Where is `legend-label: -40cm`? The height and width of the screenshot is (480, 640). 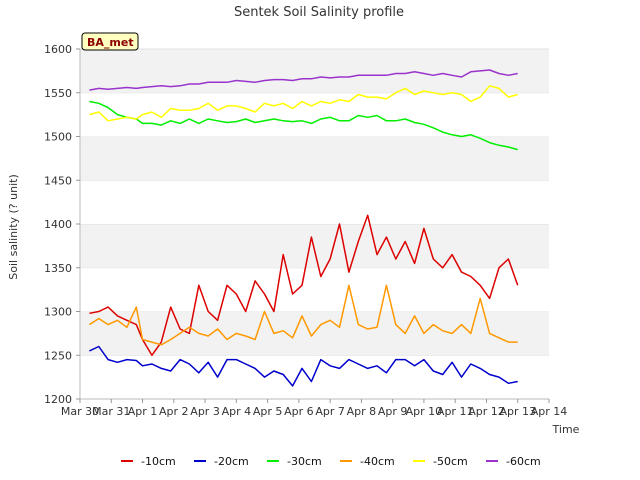
legend-label: -40cm is located at coordinates (377, 461).